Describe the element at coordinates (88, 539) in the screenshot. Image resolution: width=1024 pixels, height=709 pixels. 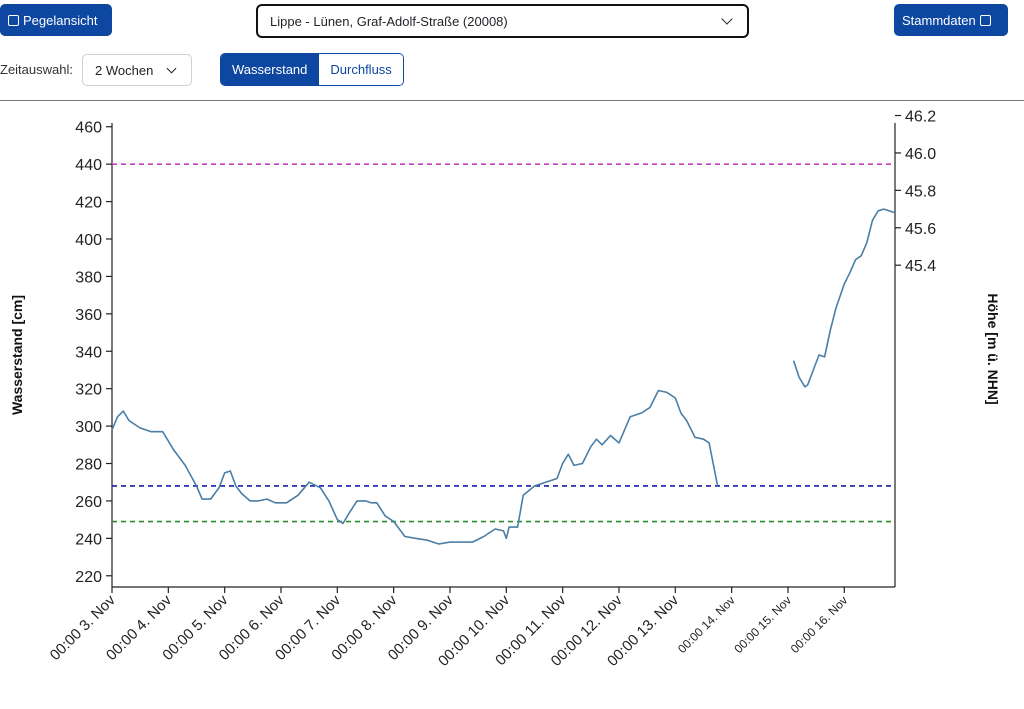
I see `y-tick-label: 240` at that location.